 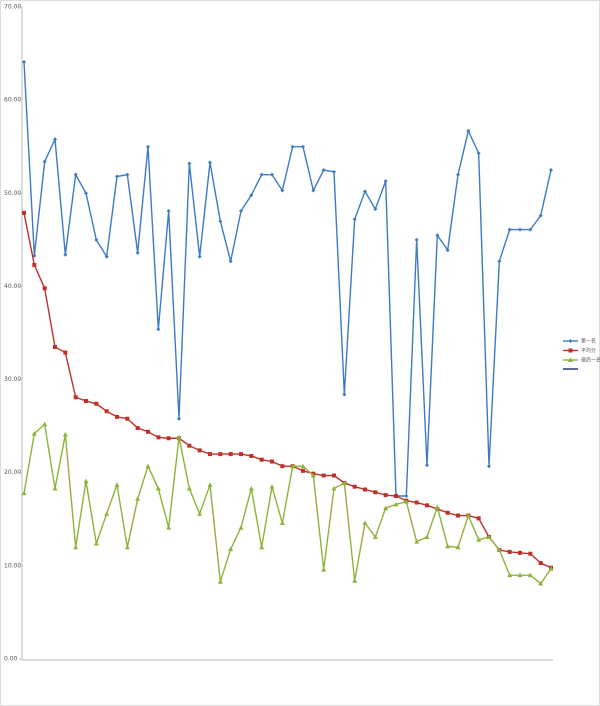 I want to click on legend-label: 最后一名, so click(x=590, y=360).